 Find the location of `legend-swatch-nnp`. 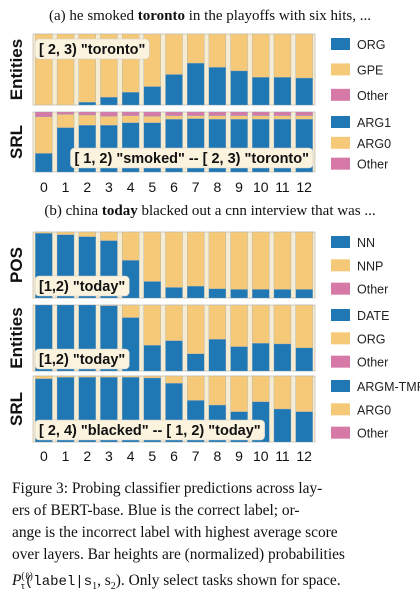

legend-swatch-nnp is located at coordinates (340, 265).